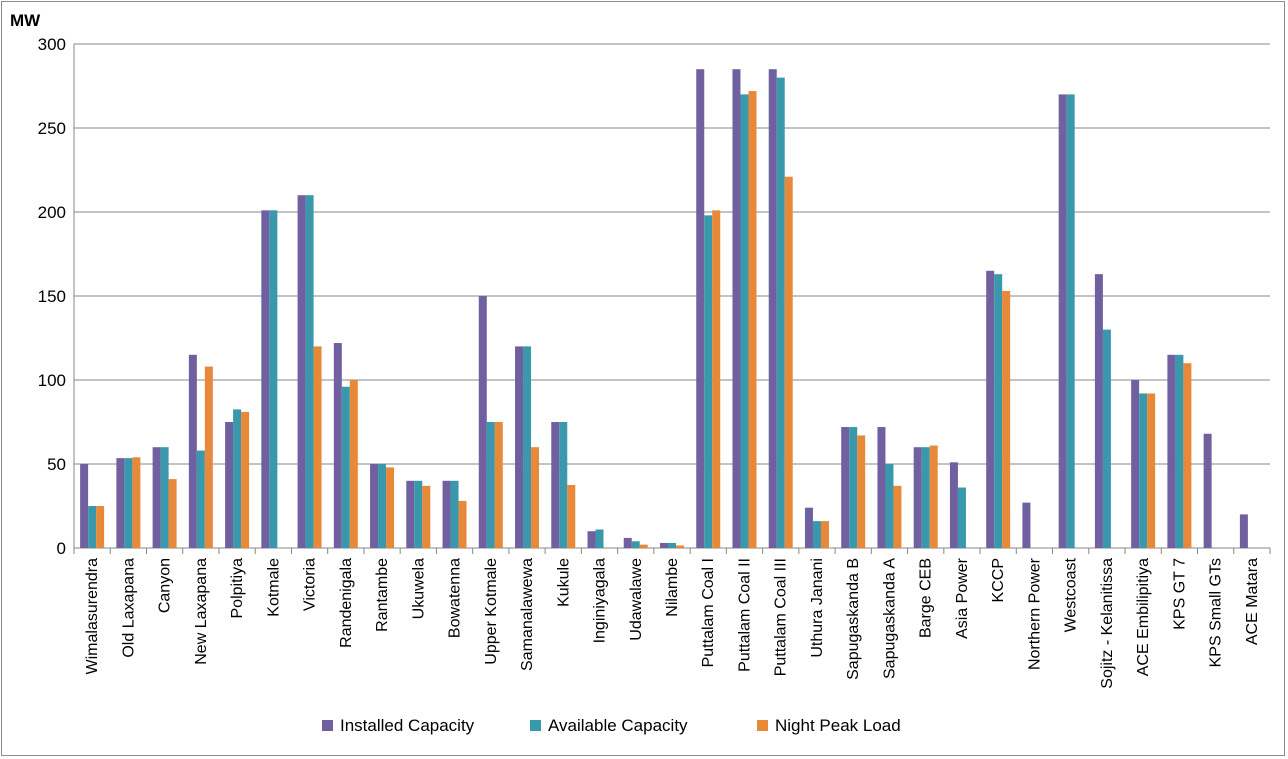 Image resolution: width=1288 pixels, height=759 pixels. What do you see at coordinates (52, 44) in the screenshot?
I see `y-tick-label: 300` at bounding box center [52, 44].